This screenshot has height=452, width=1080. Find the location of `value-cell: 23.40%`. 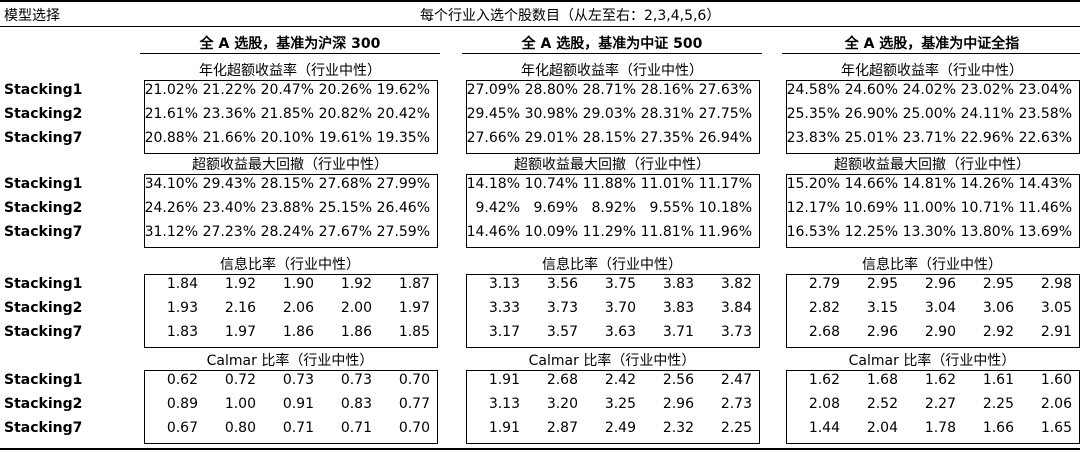

value-cell: 23.40% is located at coordinates (229, 208).